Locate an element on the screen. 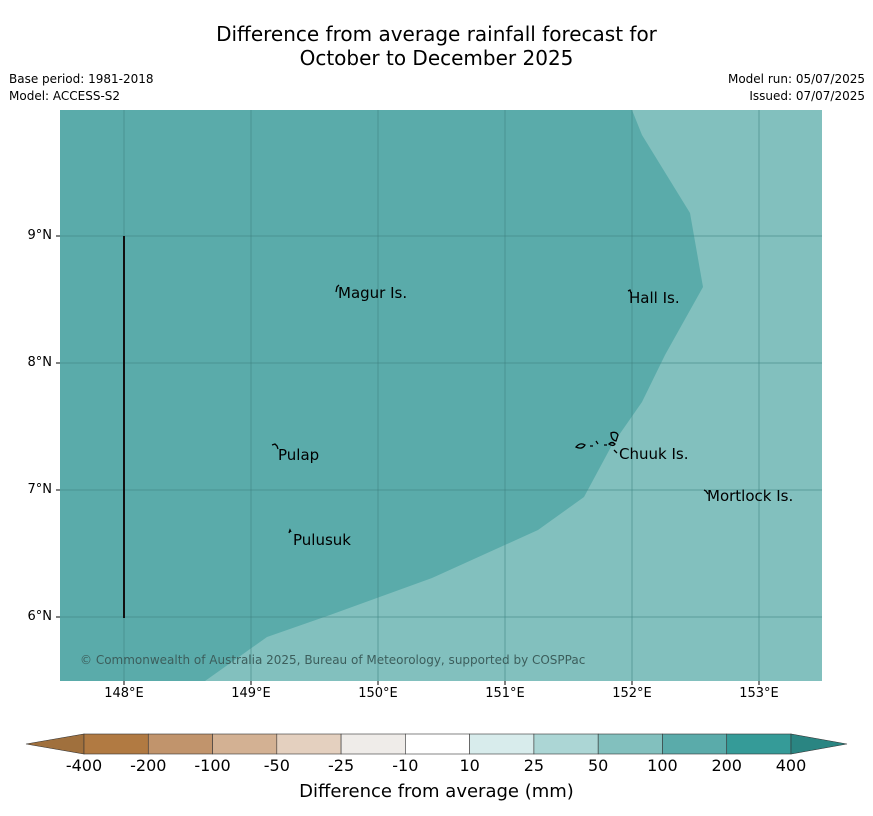 The image size is (873, 816). island-mortlock is located at coordinates (706, 492).